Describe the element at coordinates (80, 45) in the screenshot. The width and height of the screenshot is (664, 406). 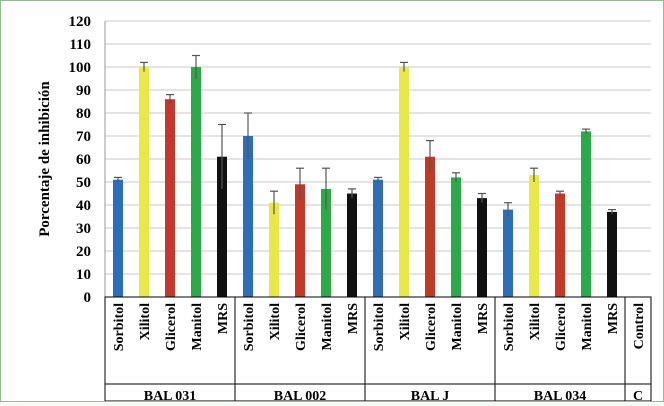
I see `y-tick-label: 110` at that location.